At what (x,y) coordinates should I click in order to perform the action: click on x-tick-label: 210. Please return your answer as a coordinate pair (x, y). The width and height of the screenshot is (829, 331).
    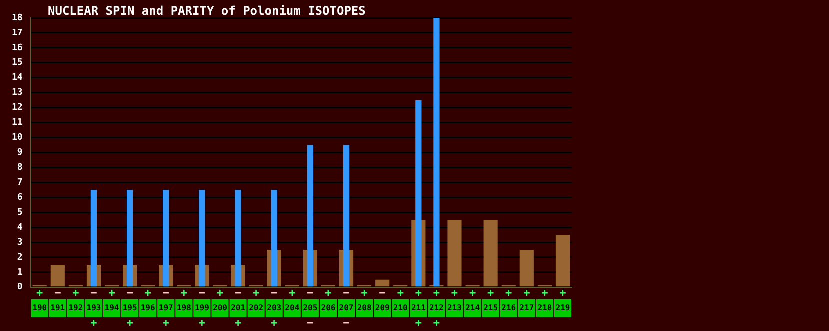
    Looking at the image, I should click on (400, 307).